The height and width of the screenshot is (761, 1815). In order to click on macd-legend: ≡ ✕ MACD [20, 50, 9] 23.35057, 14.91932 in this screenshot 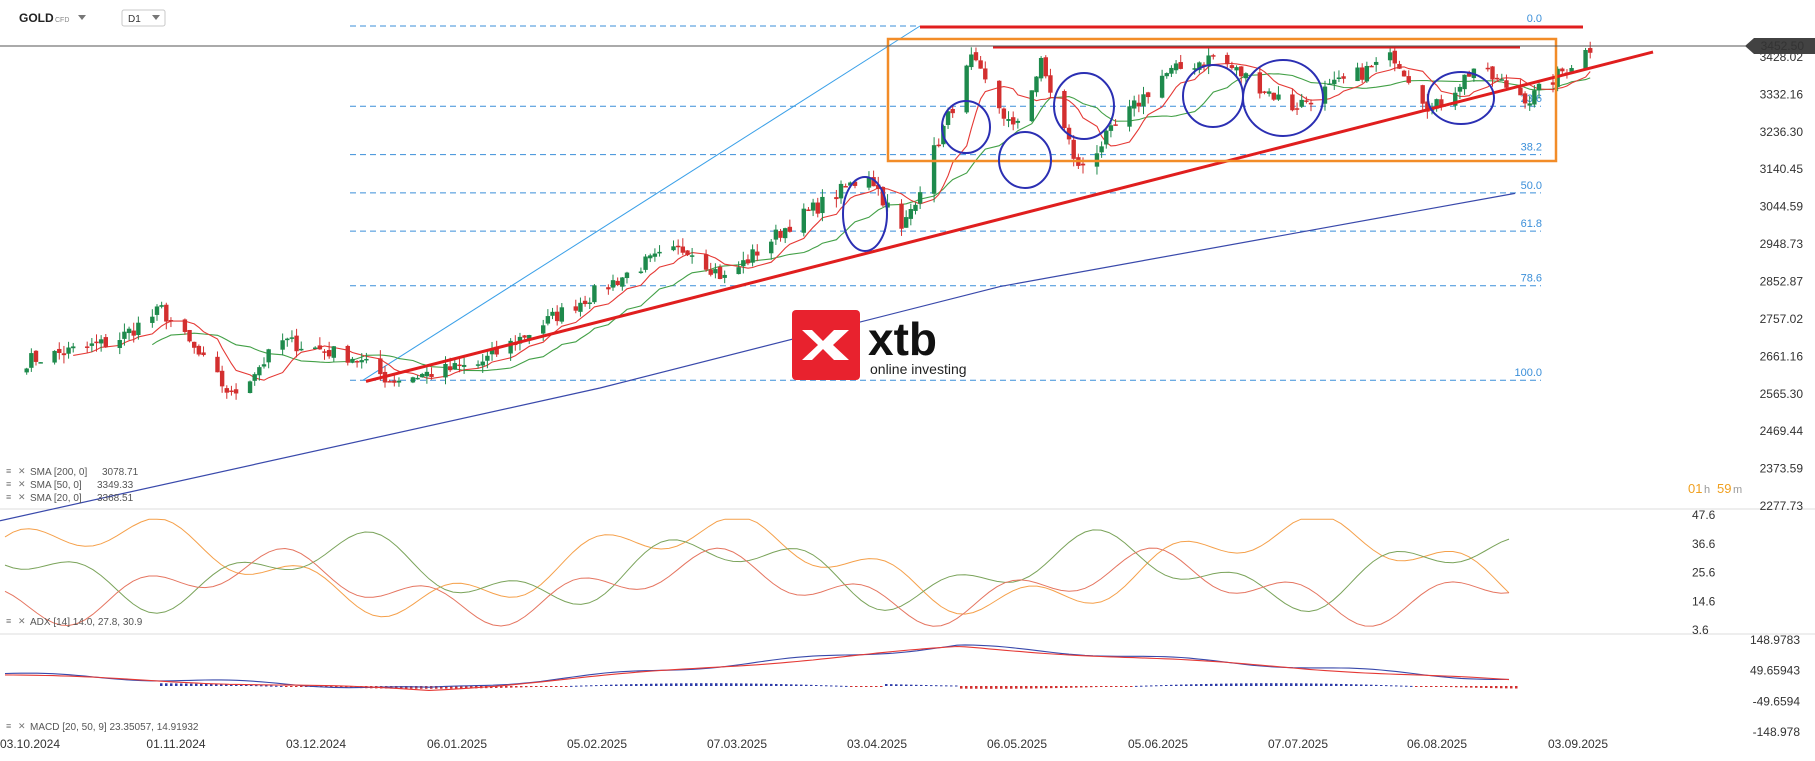, I will do `click(102, 727)`.